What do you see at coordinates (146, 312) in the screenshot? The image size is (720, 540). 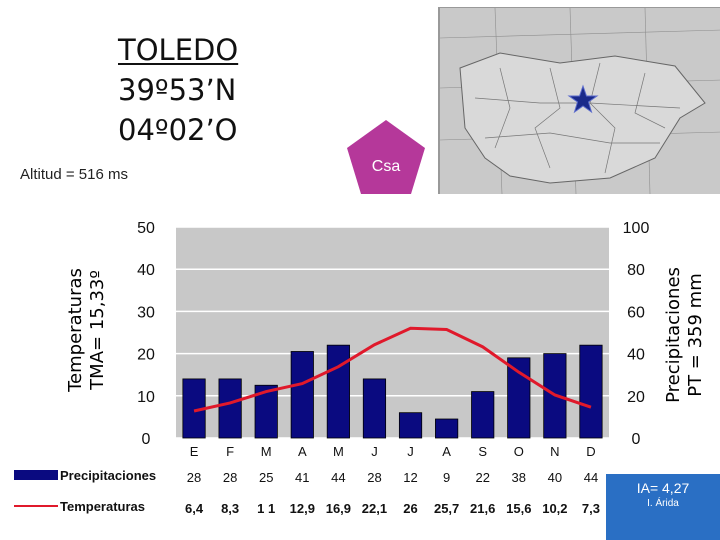 I see `left-tick-label: 30` at bounding box center [146, 312].